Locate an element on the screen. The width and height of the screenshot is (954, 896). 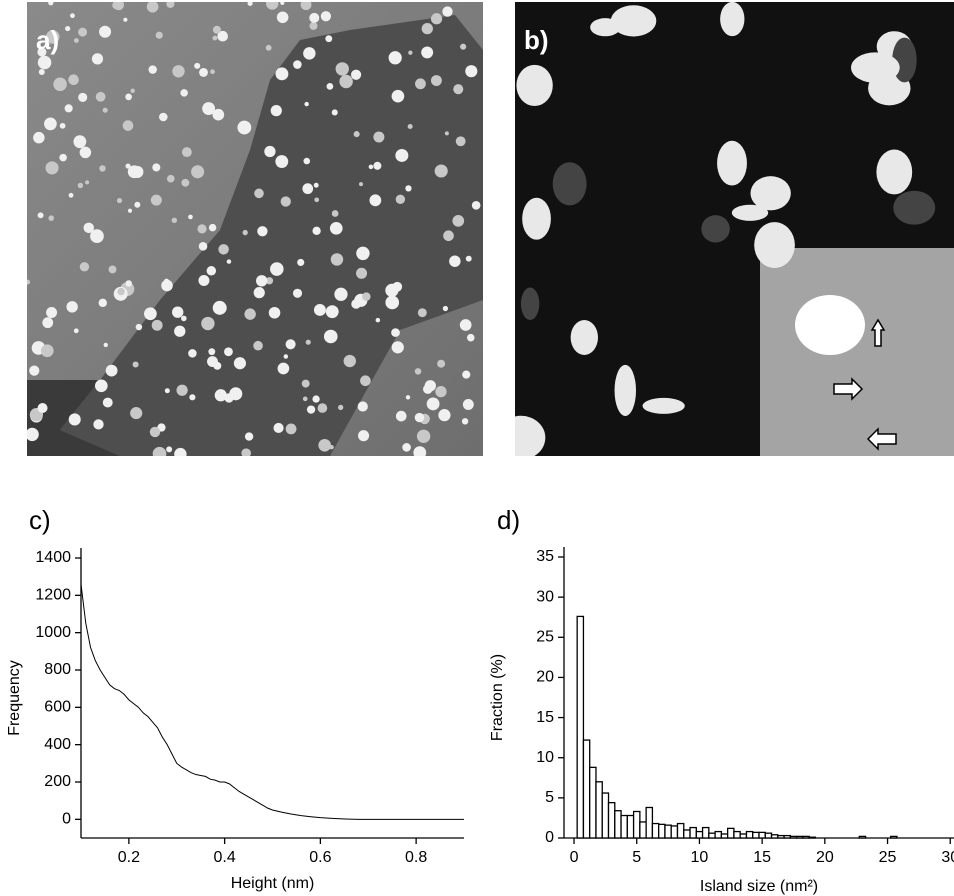
y-tick-label: 0 is located at coordinates (549, 837).